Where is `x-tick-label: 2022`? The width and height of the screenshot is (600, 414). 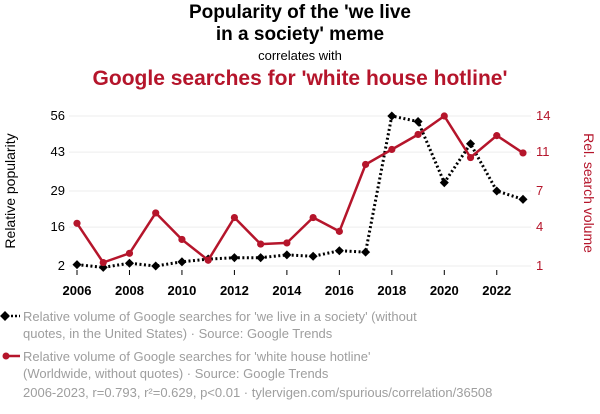
x-tick-label: 2022 is located at coordinates (496, 290).